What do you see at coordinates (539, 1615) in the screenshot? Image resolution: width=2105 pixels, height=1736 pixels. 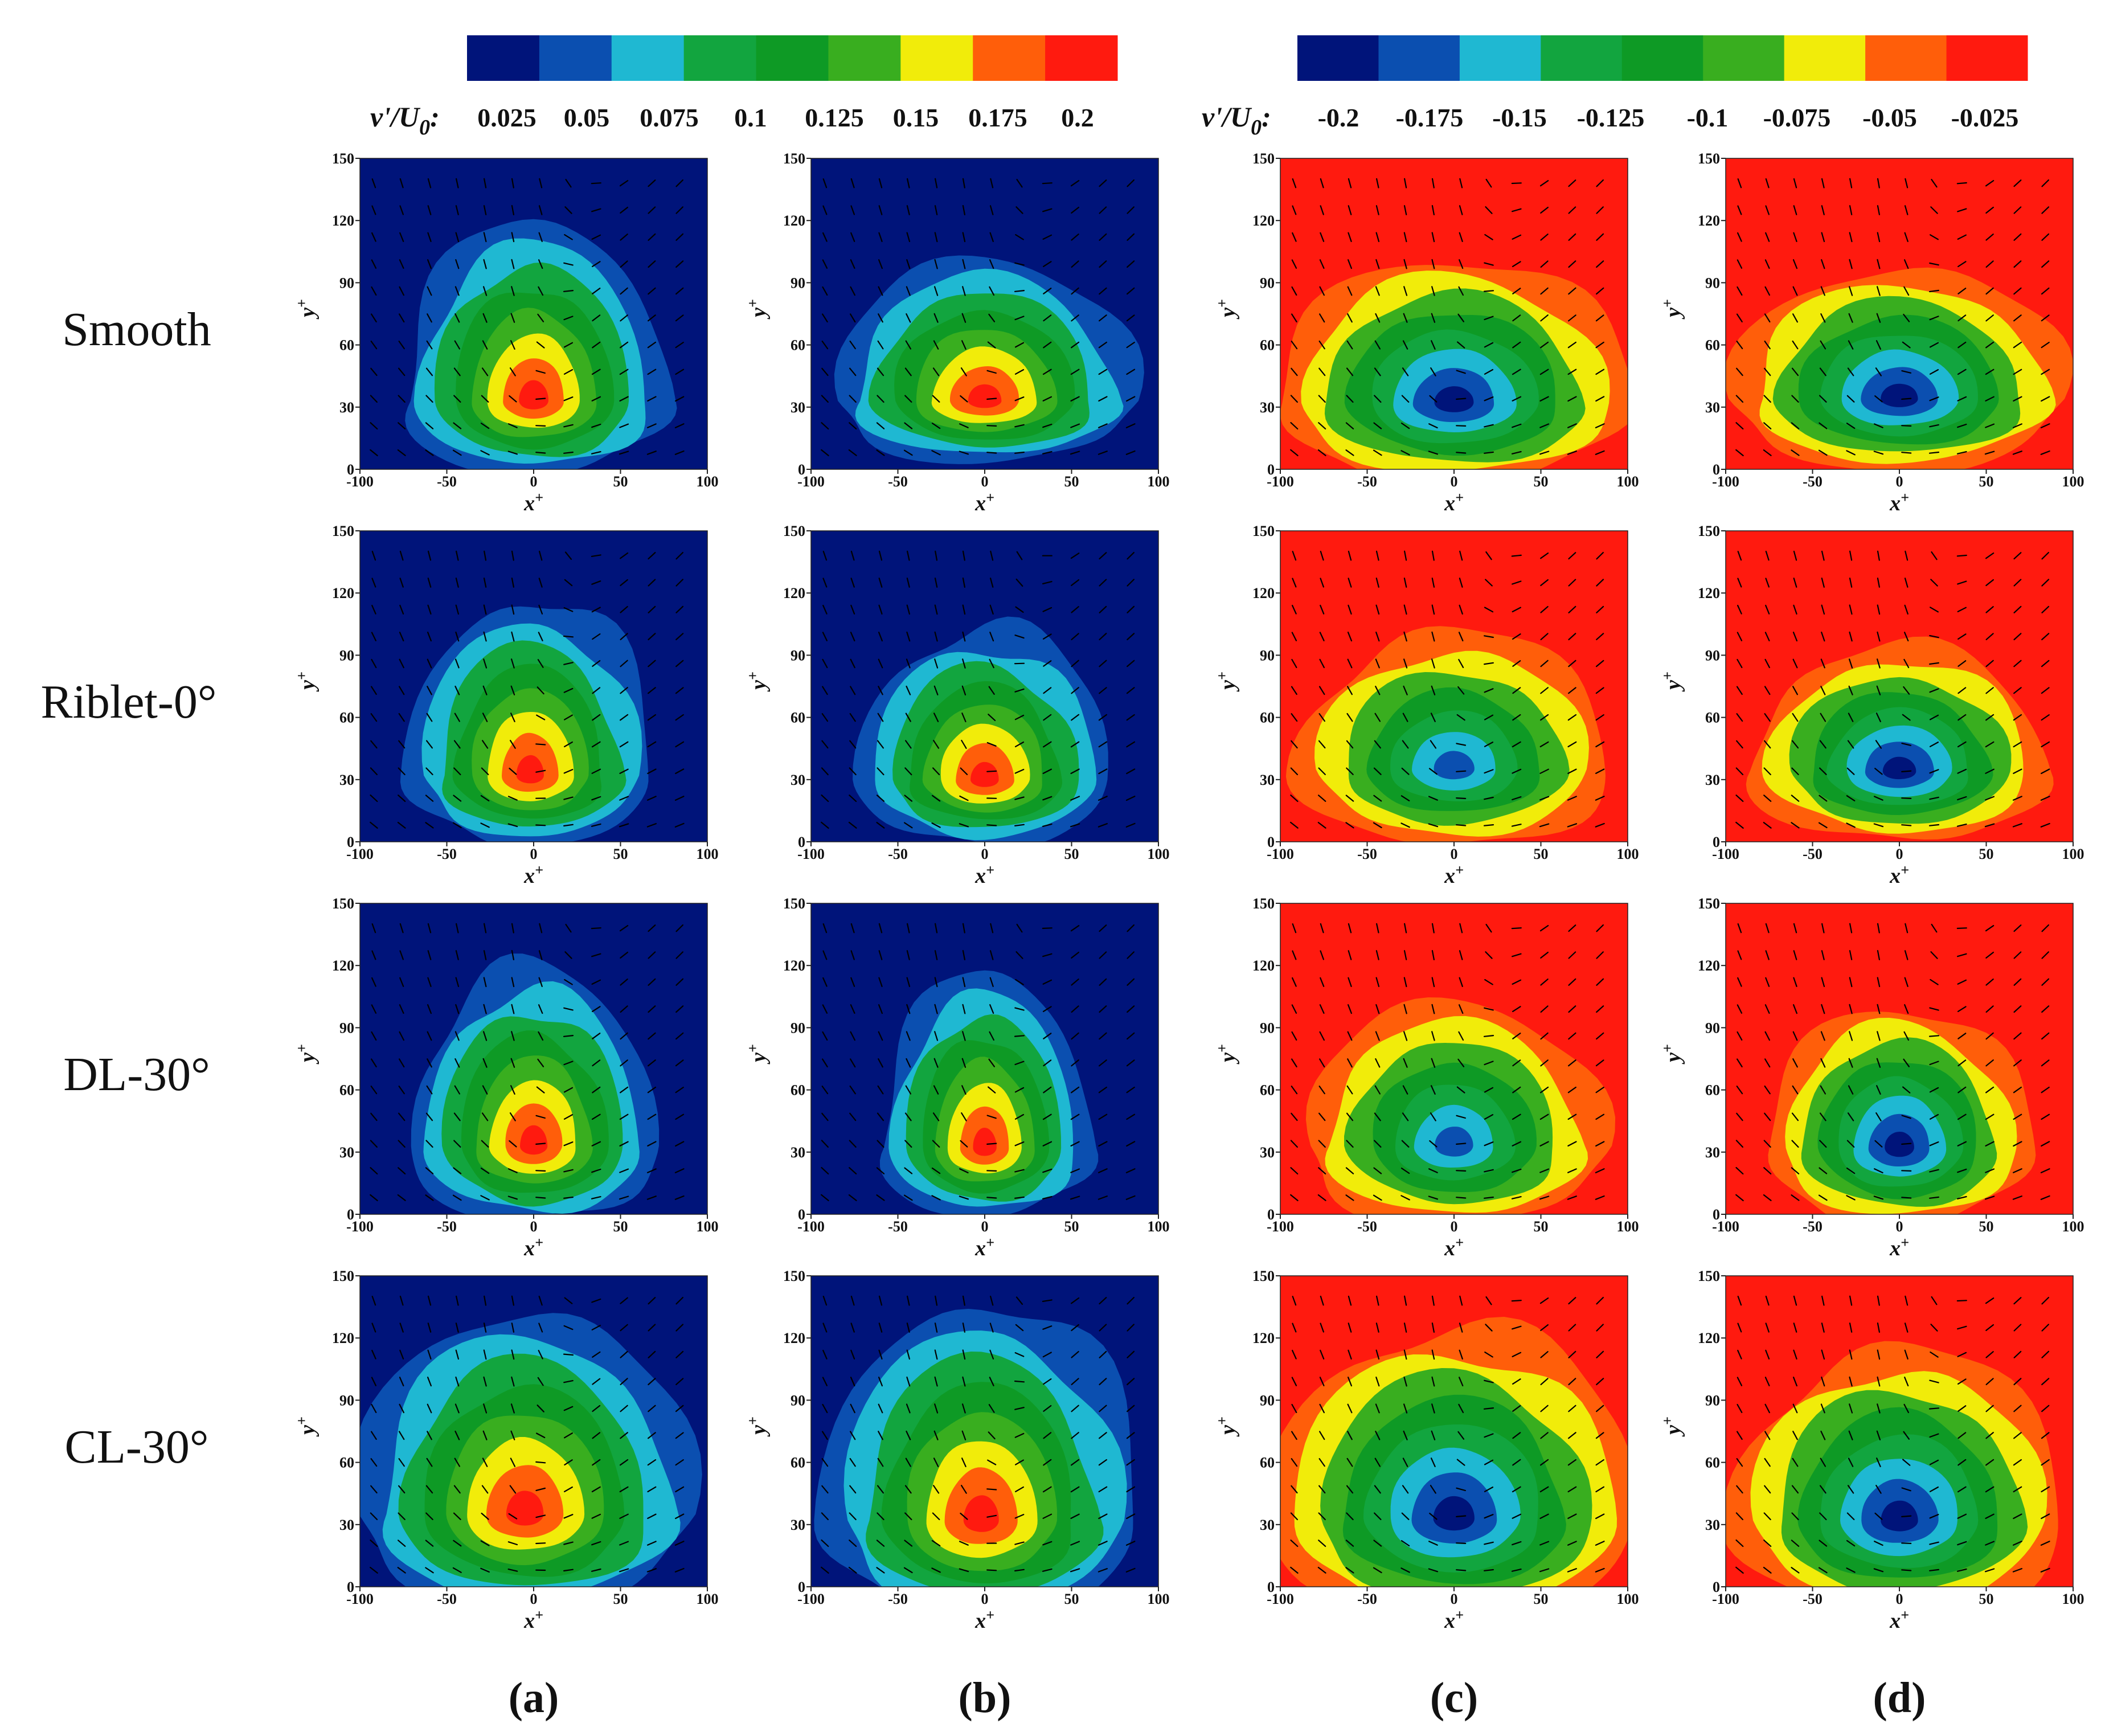 I see `x-axis-label-sup: +` at bounding box center [539, 1615].